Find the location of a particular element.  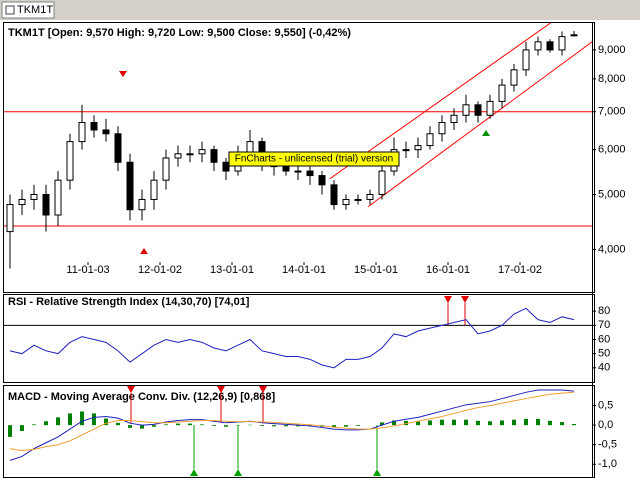

x-tick-label: 16-01-01 is located at coordinates (448, 270).